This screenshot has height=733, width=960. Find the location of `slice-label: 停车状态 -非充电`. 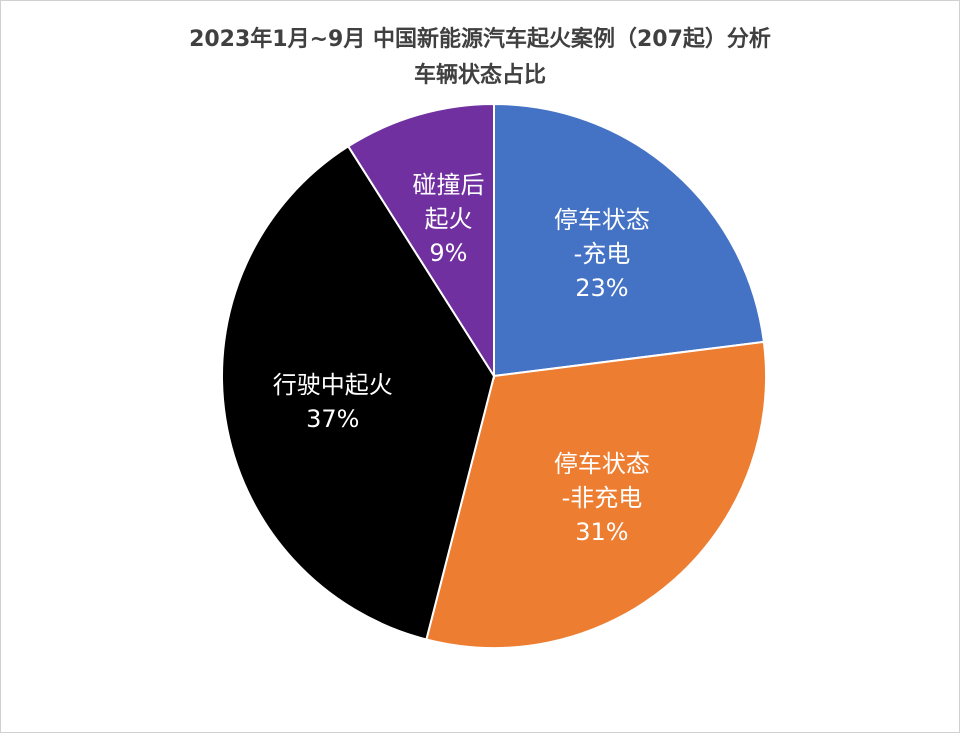

slice-label: 停车状态 -非充电 is located at coordinates (601, 481).